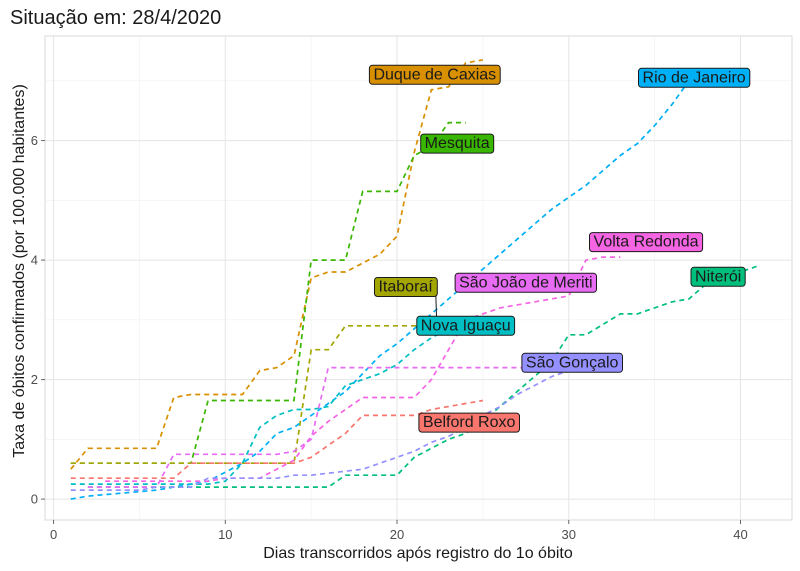  I want to click on series-label: Duque de Caxias, so click(434, 74).